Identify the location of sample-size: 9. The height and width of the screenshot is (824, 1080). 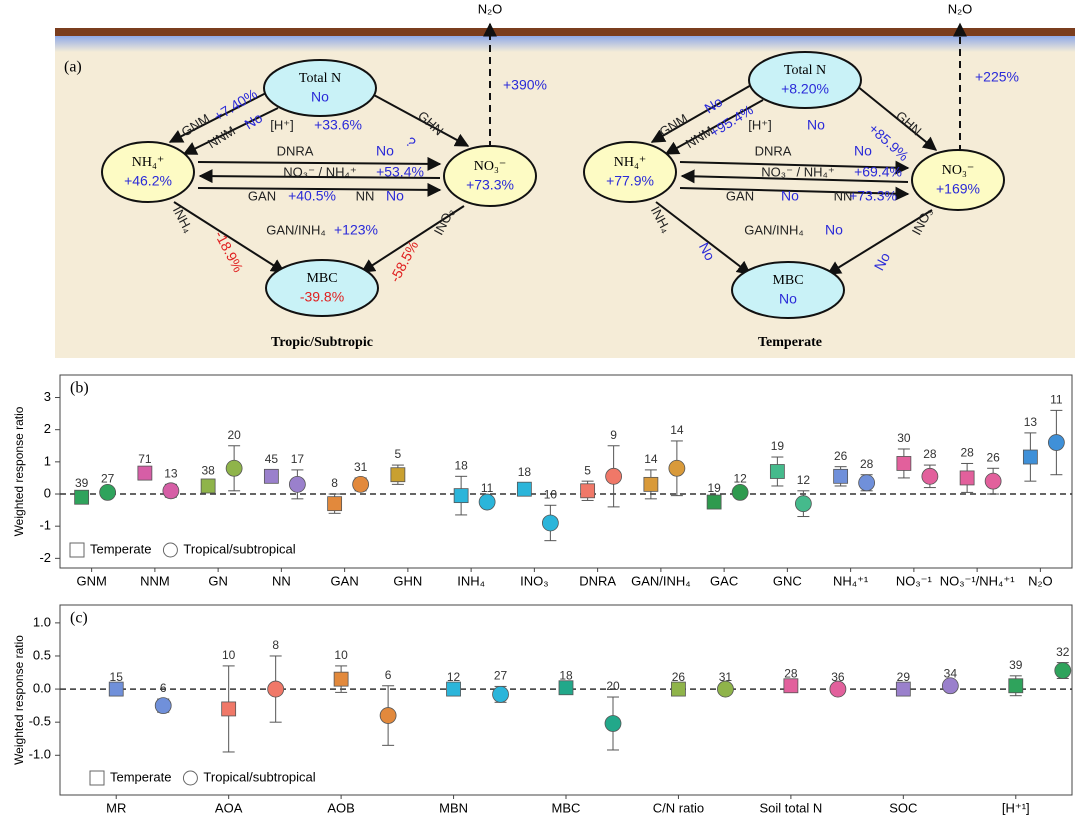
(613, 435).